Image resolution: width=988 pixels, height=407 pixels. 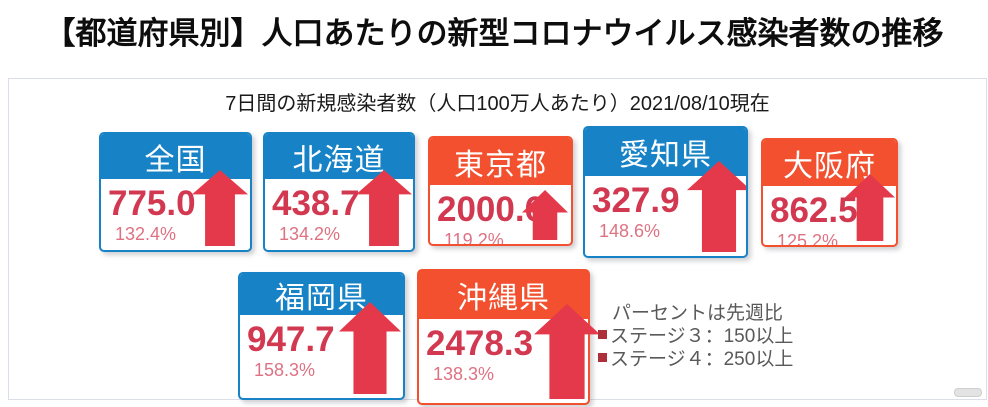 I want to click on prefecture-card-fukuoka: 福岡県 947.7 158.3%, so click(x=321, y=336).